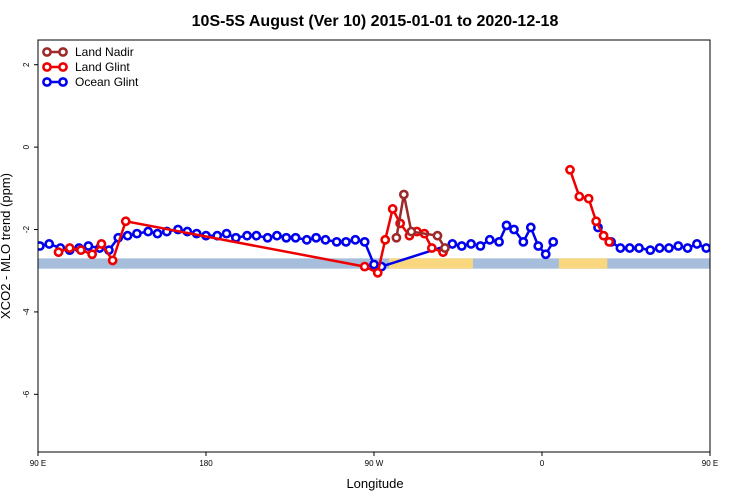 This screenshot has height=500, width=750. What do you see at coordinates (107, 82) in the screenshot?
I see `legend-ocean-glint-label: Ocean Glint` at bounding box center [107, 82].